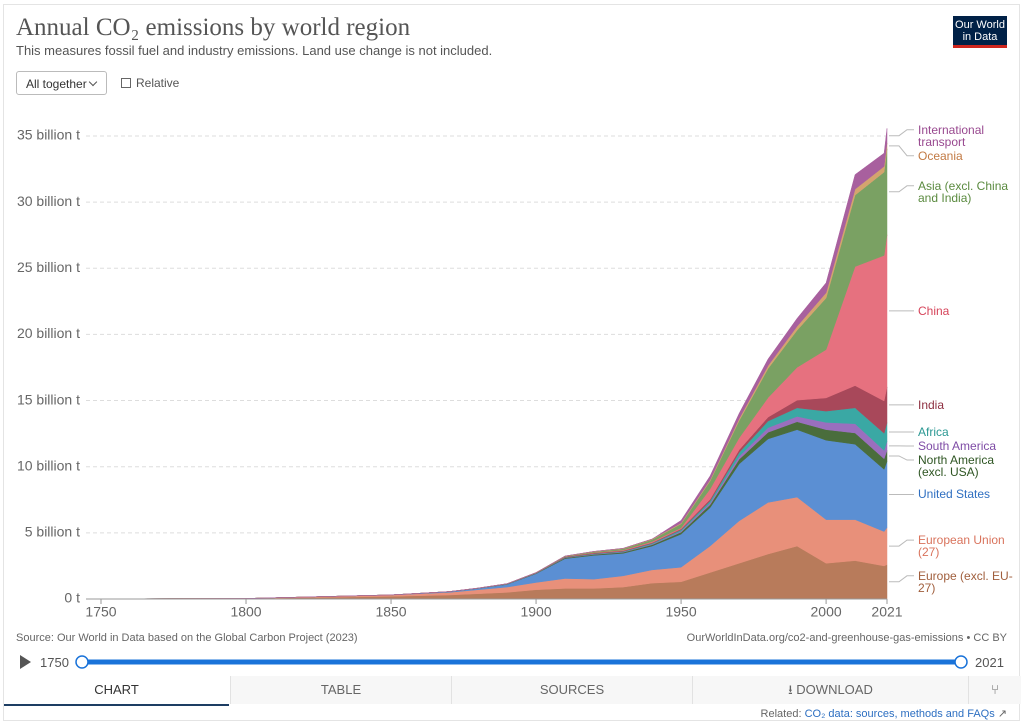 Image resolution: width=1024 pixels, height=725 pixels. Describe the element at coordinates (934, 310) in the screenshot. I see `legend-label: China` at that location.